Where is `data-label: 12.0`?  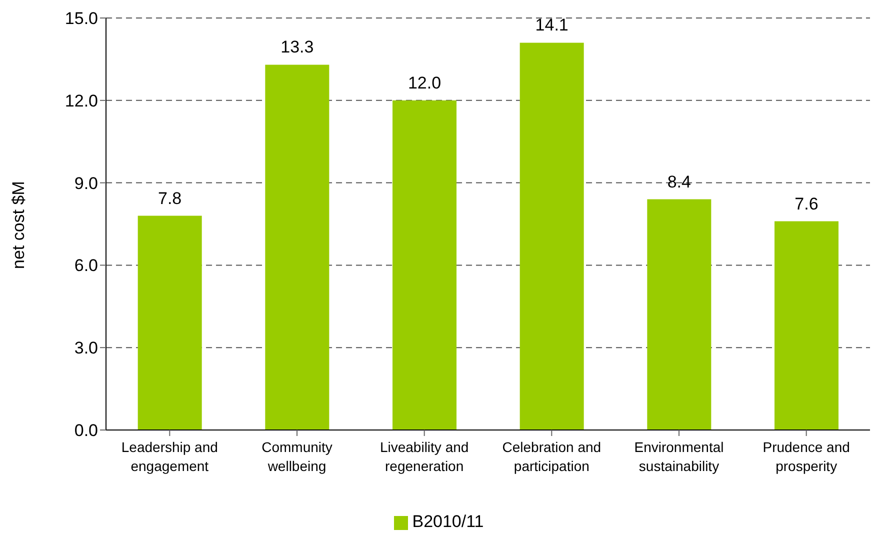
data-label: 12.0 is located at coordinates (425, 82).